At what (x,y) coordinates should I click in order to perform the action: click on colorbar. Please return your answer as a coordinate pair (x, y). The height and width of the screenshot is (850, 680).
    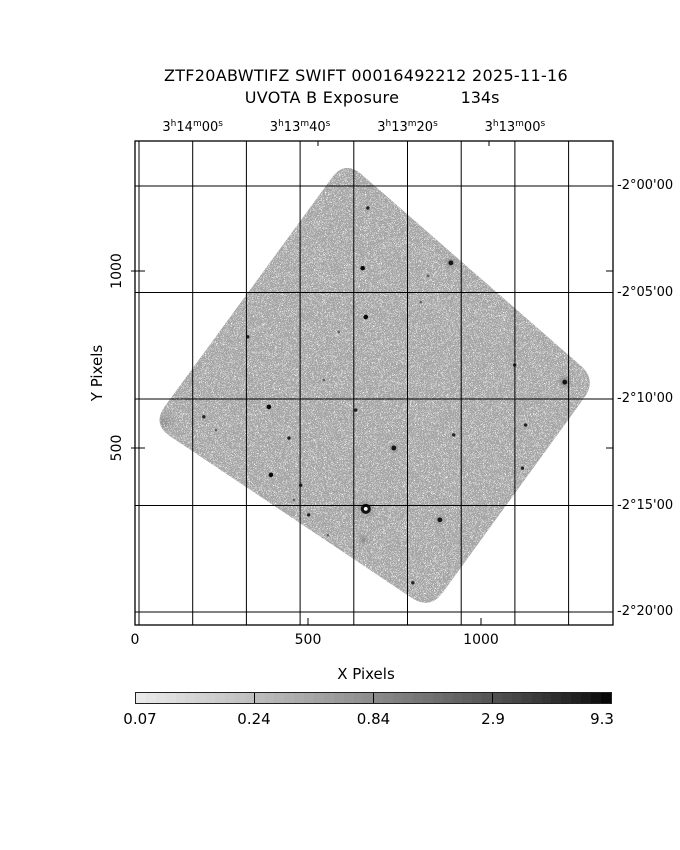
    Looking at the image, I should click on (373, 698).